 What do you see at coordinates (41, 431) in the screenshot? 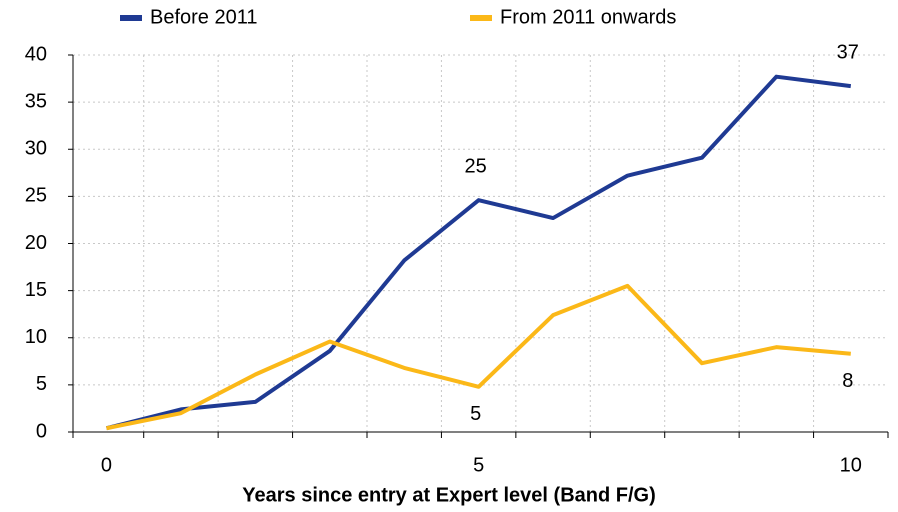
I see `y-tick-label: 0` at bounding box center [41, 431].